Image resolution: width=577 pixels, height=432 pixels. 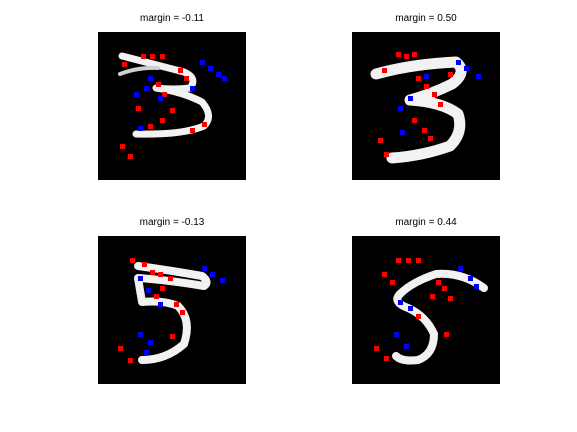 I want to click on panel-bottom-left: margin = -0.13, so click(x=172, y=300).